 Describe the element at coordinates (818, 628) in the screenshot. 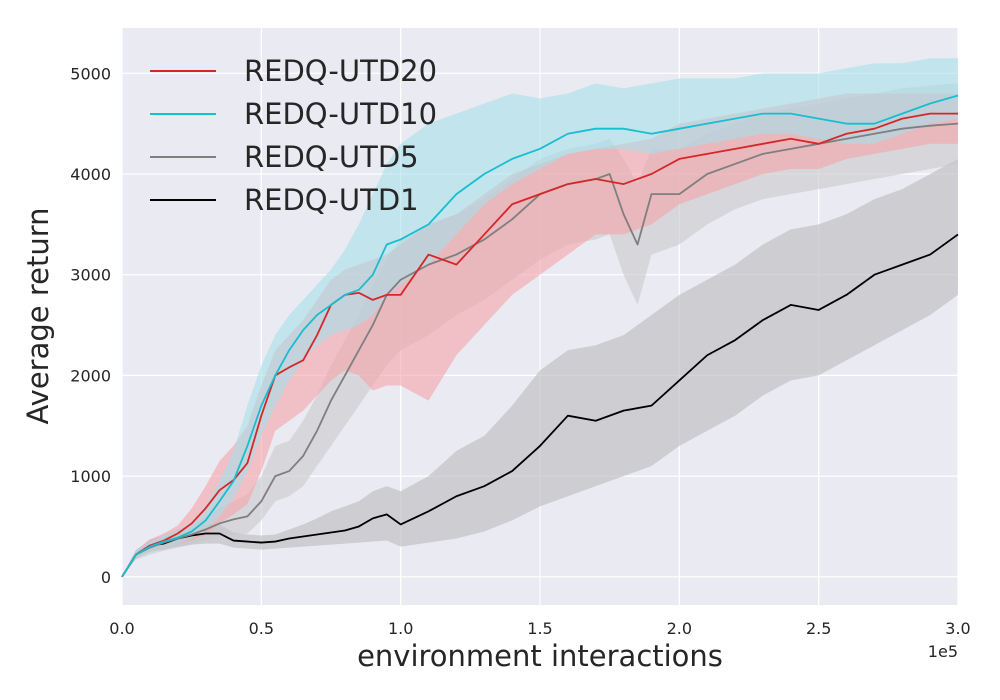

I see `x-tick-label: 2.5` at that location.